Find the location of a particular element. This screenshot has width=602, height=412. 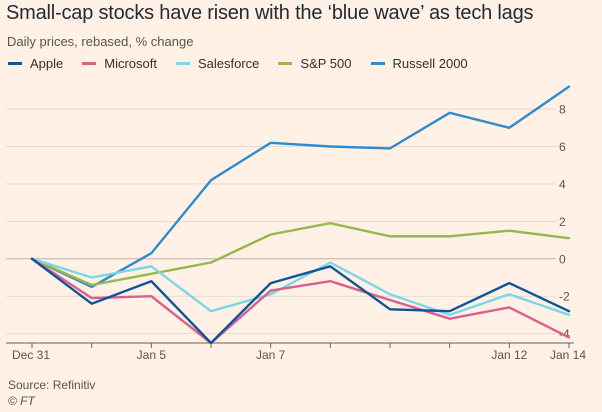

y-tick-label: -2 is located at coordinates (564, 297).